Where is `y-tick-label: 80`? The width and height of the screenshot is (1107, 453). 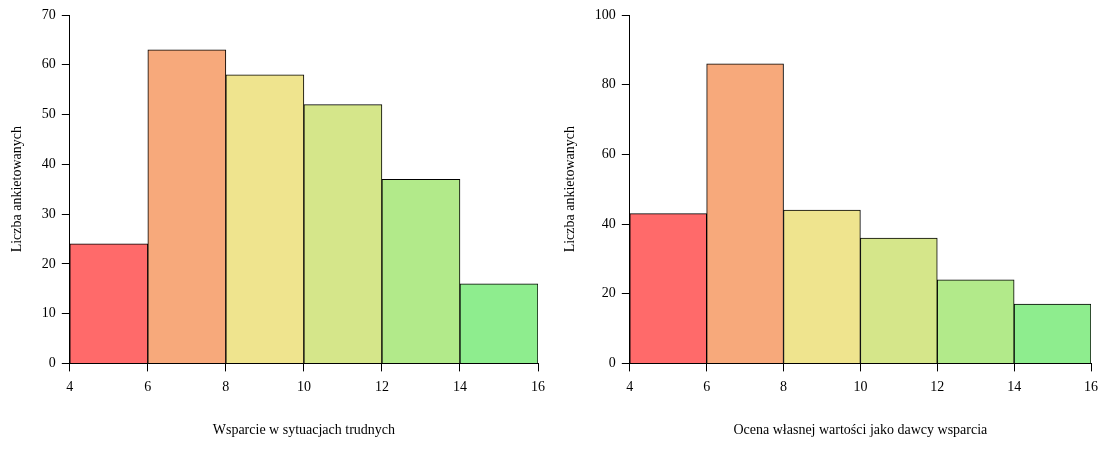 y-tick-label: 80 is located at coordinates (608, 84).